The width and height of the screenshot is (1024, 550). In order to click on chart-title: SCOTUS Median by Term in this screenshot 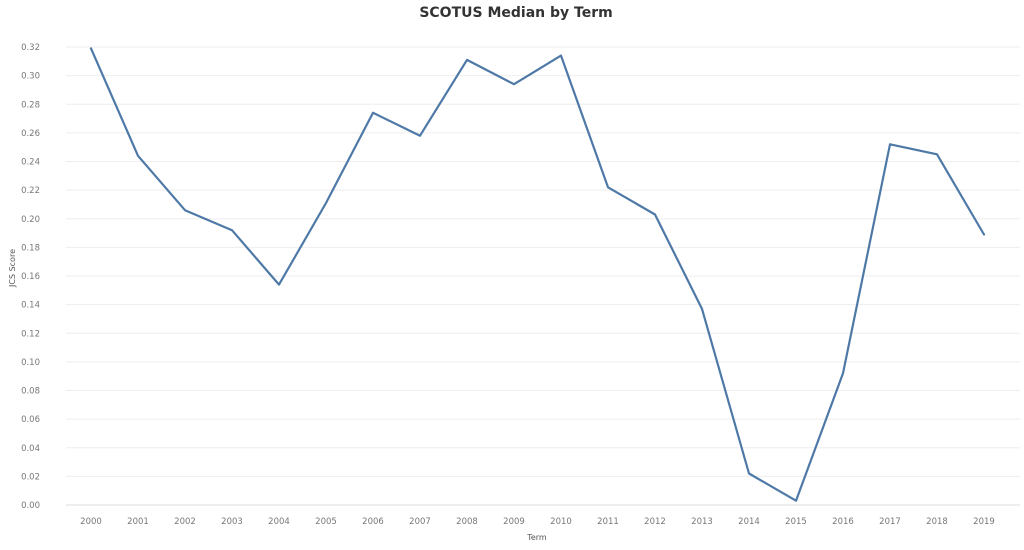, I will do `click(515, 13)`.